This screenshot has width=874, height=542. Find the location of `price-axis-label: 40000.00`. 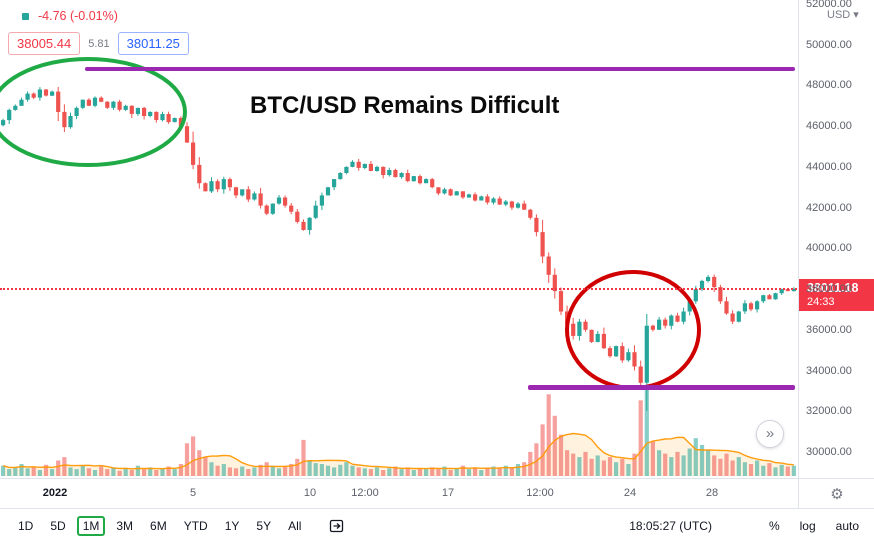

price-axis-label: 40000.00 is located at coordinates (829, 248).